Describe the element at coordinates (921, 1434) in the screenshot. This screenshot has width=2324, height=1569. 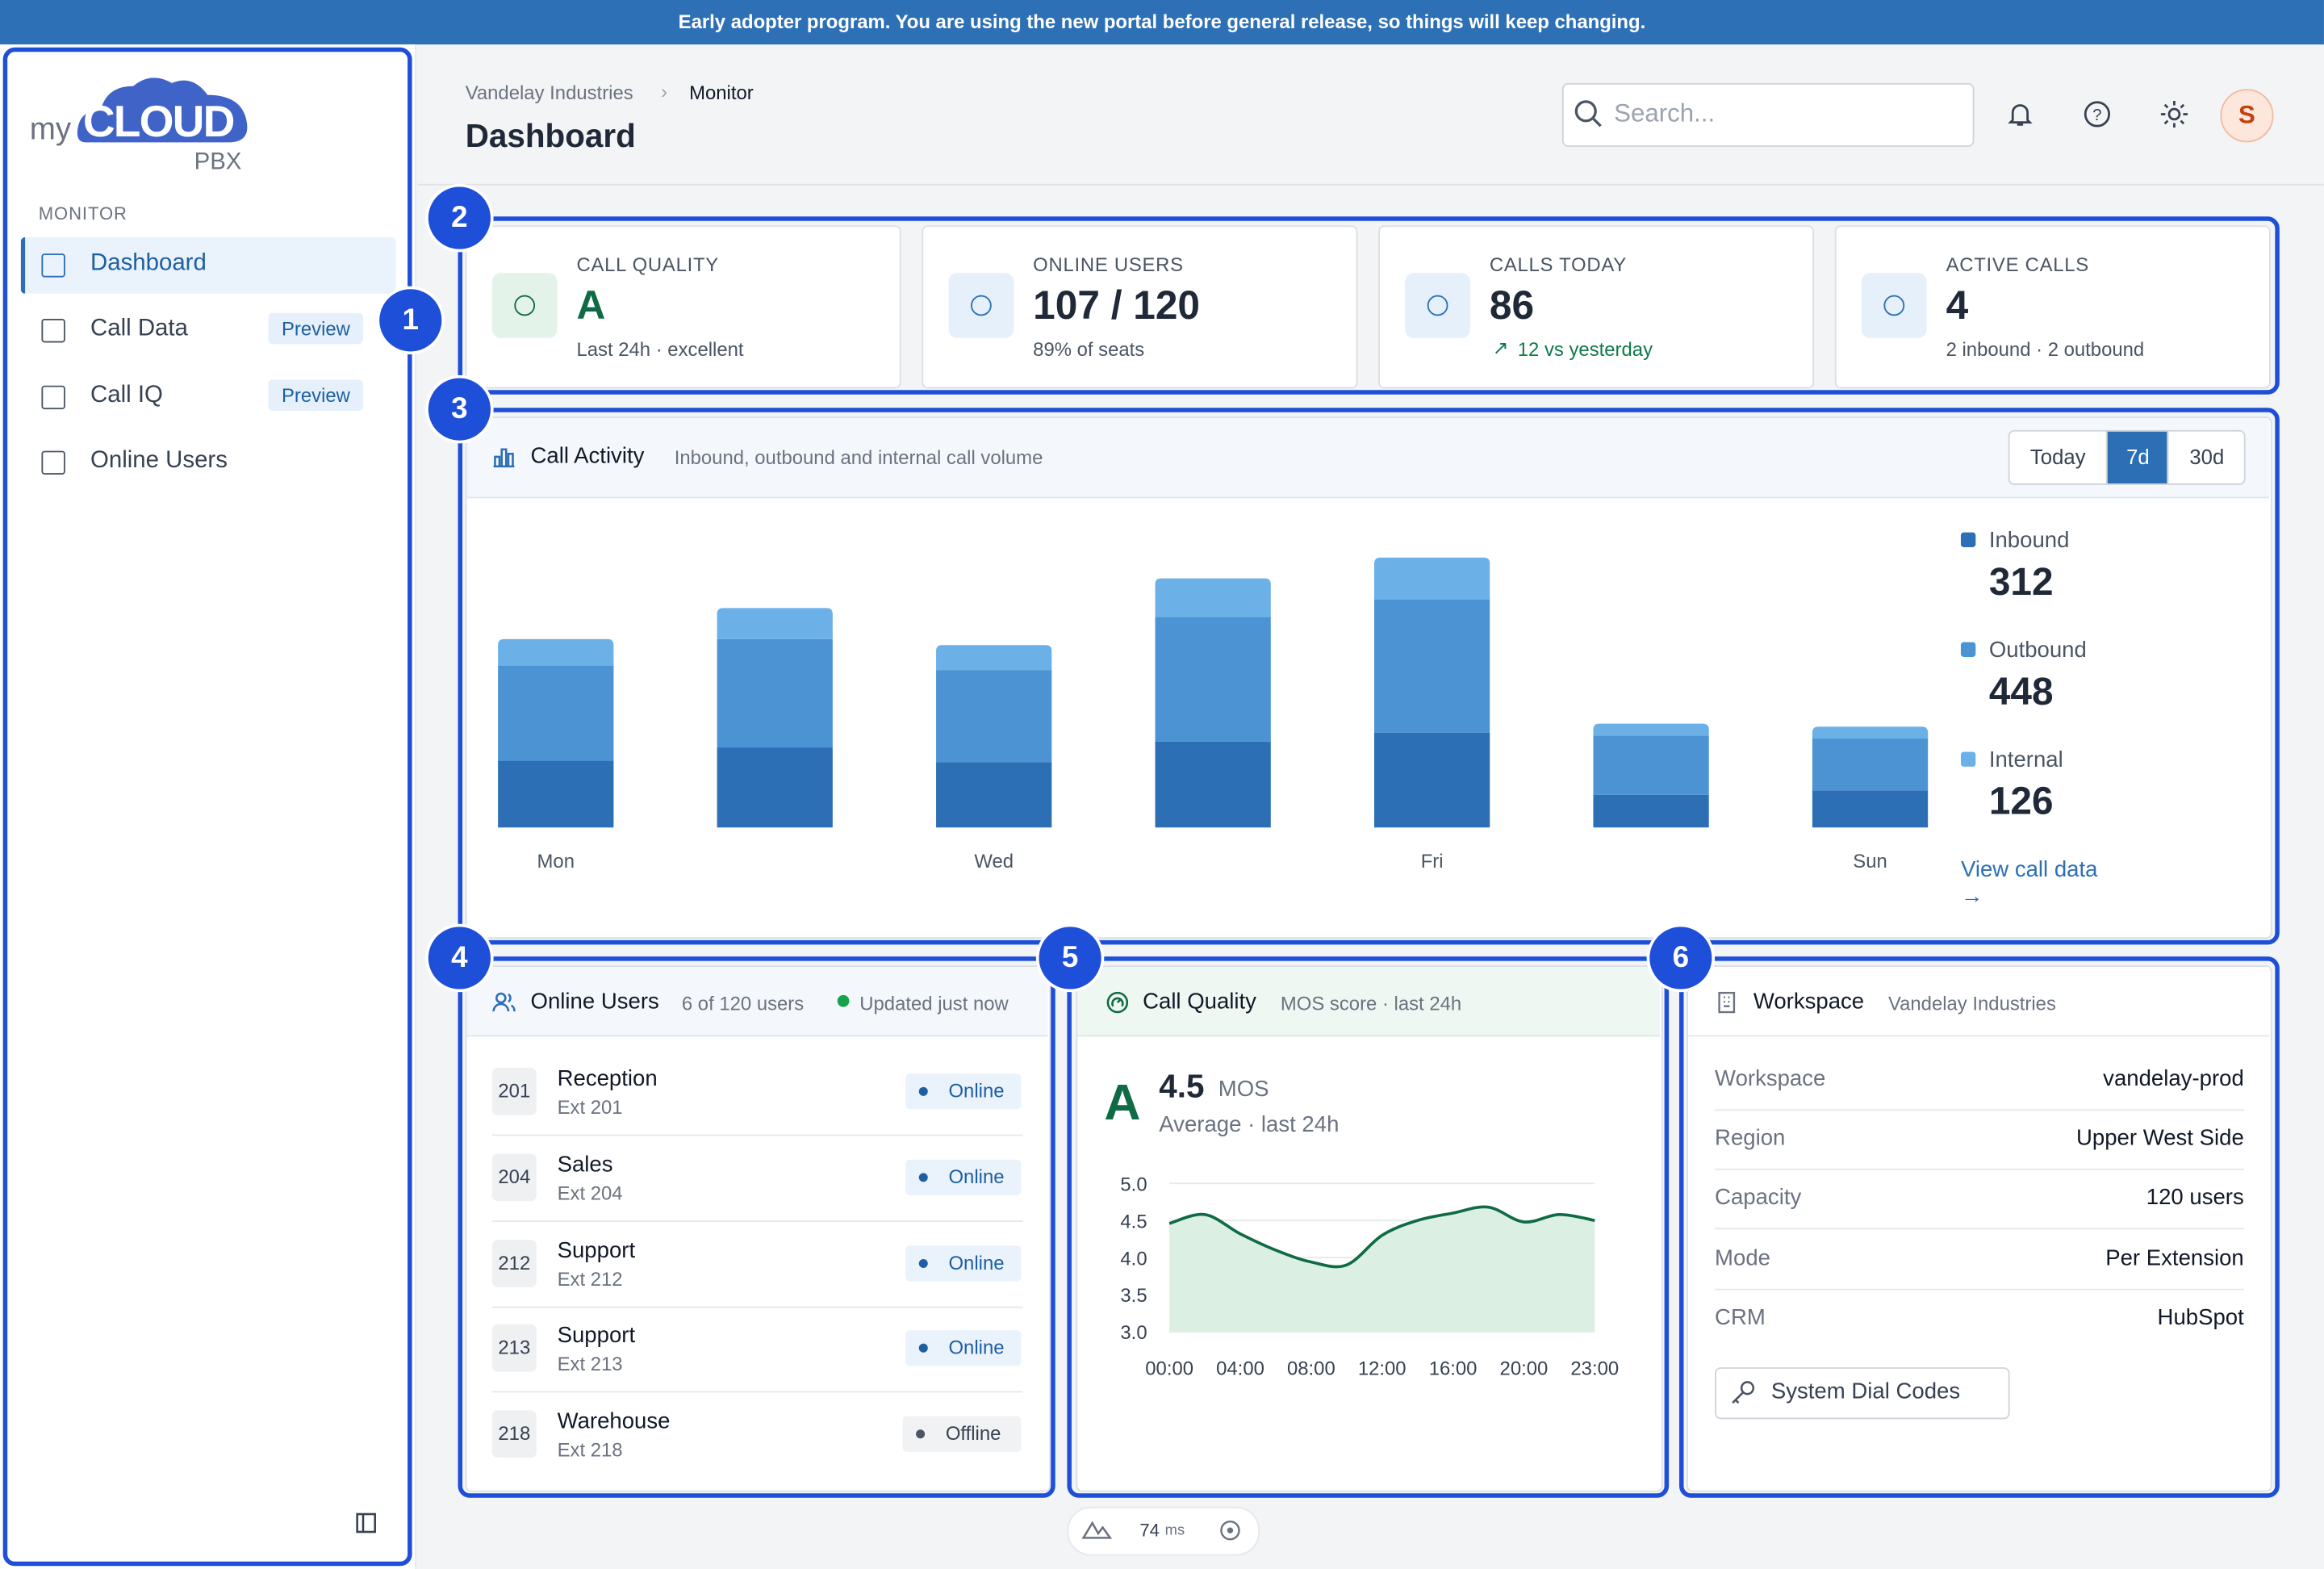
I see `status-dot` at that location.